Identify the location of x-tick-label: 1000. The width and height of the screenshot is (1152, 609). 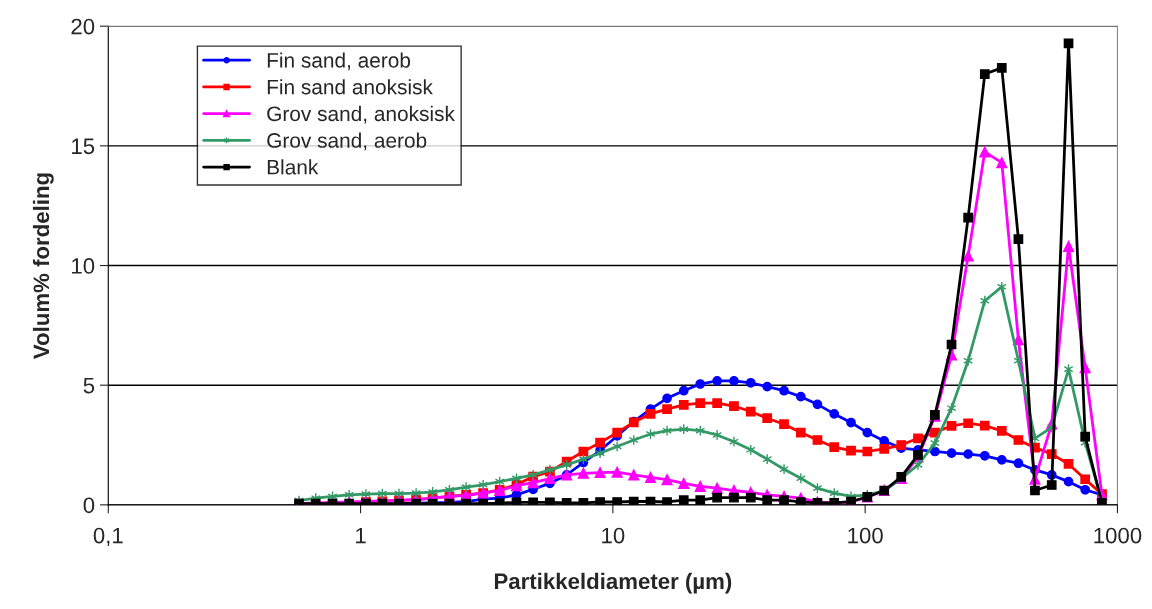
(1118, 535).